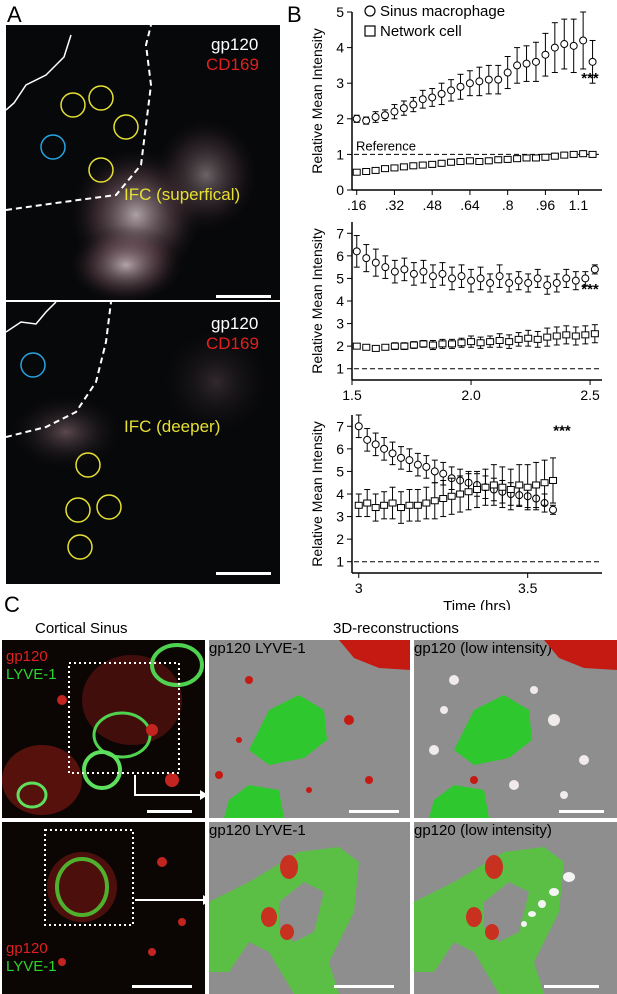  What do you see at coordinates (340, 256) in the screenshot?
I see `y-tick-label: 6` at bounding box center [340, 256].